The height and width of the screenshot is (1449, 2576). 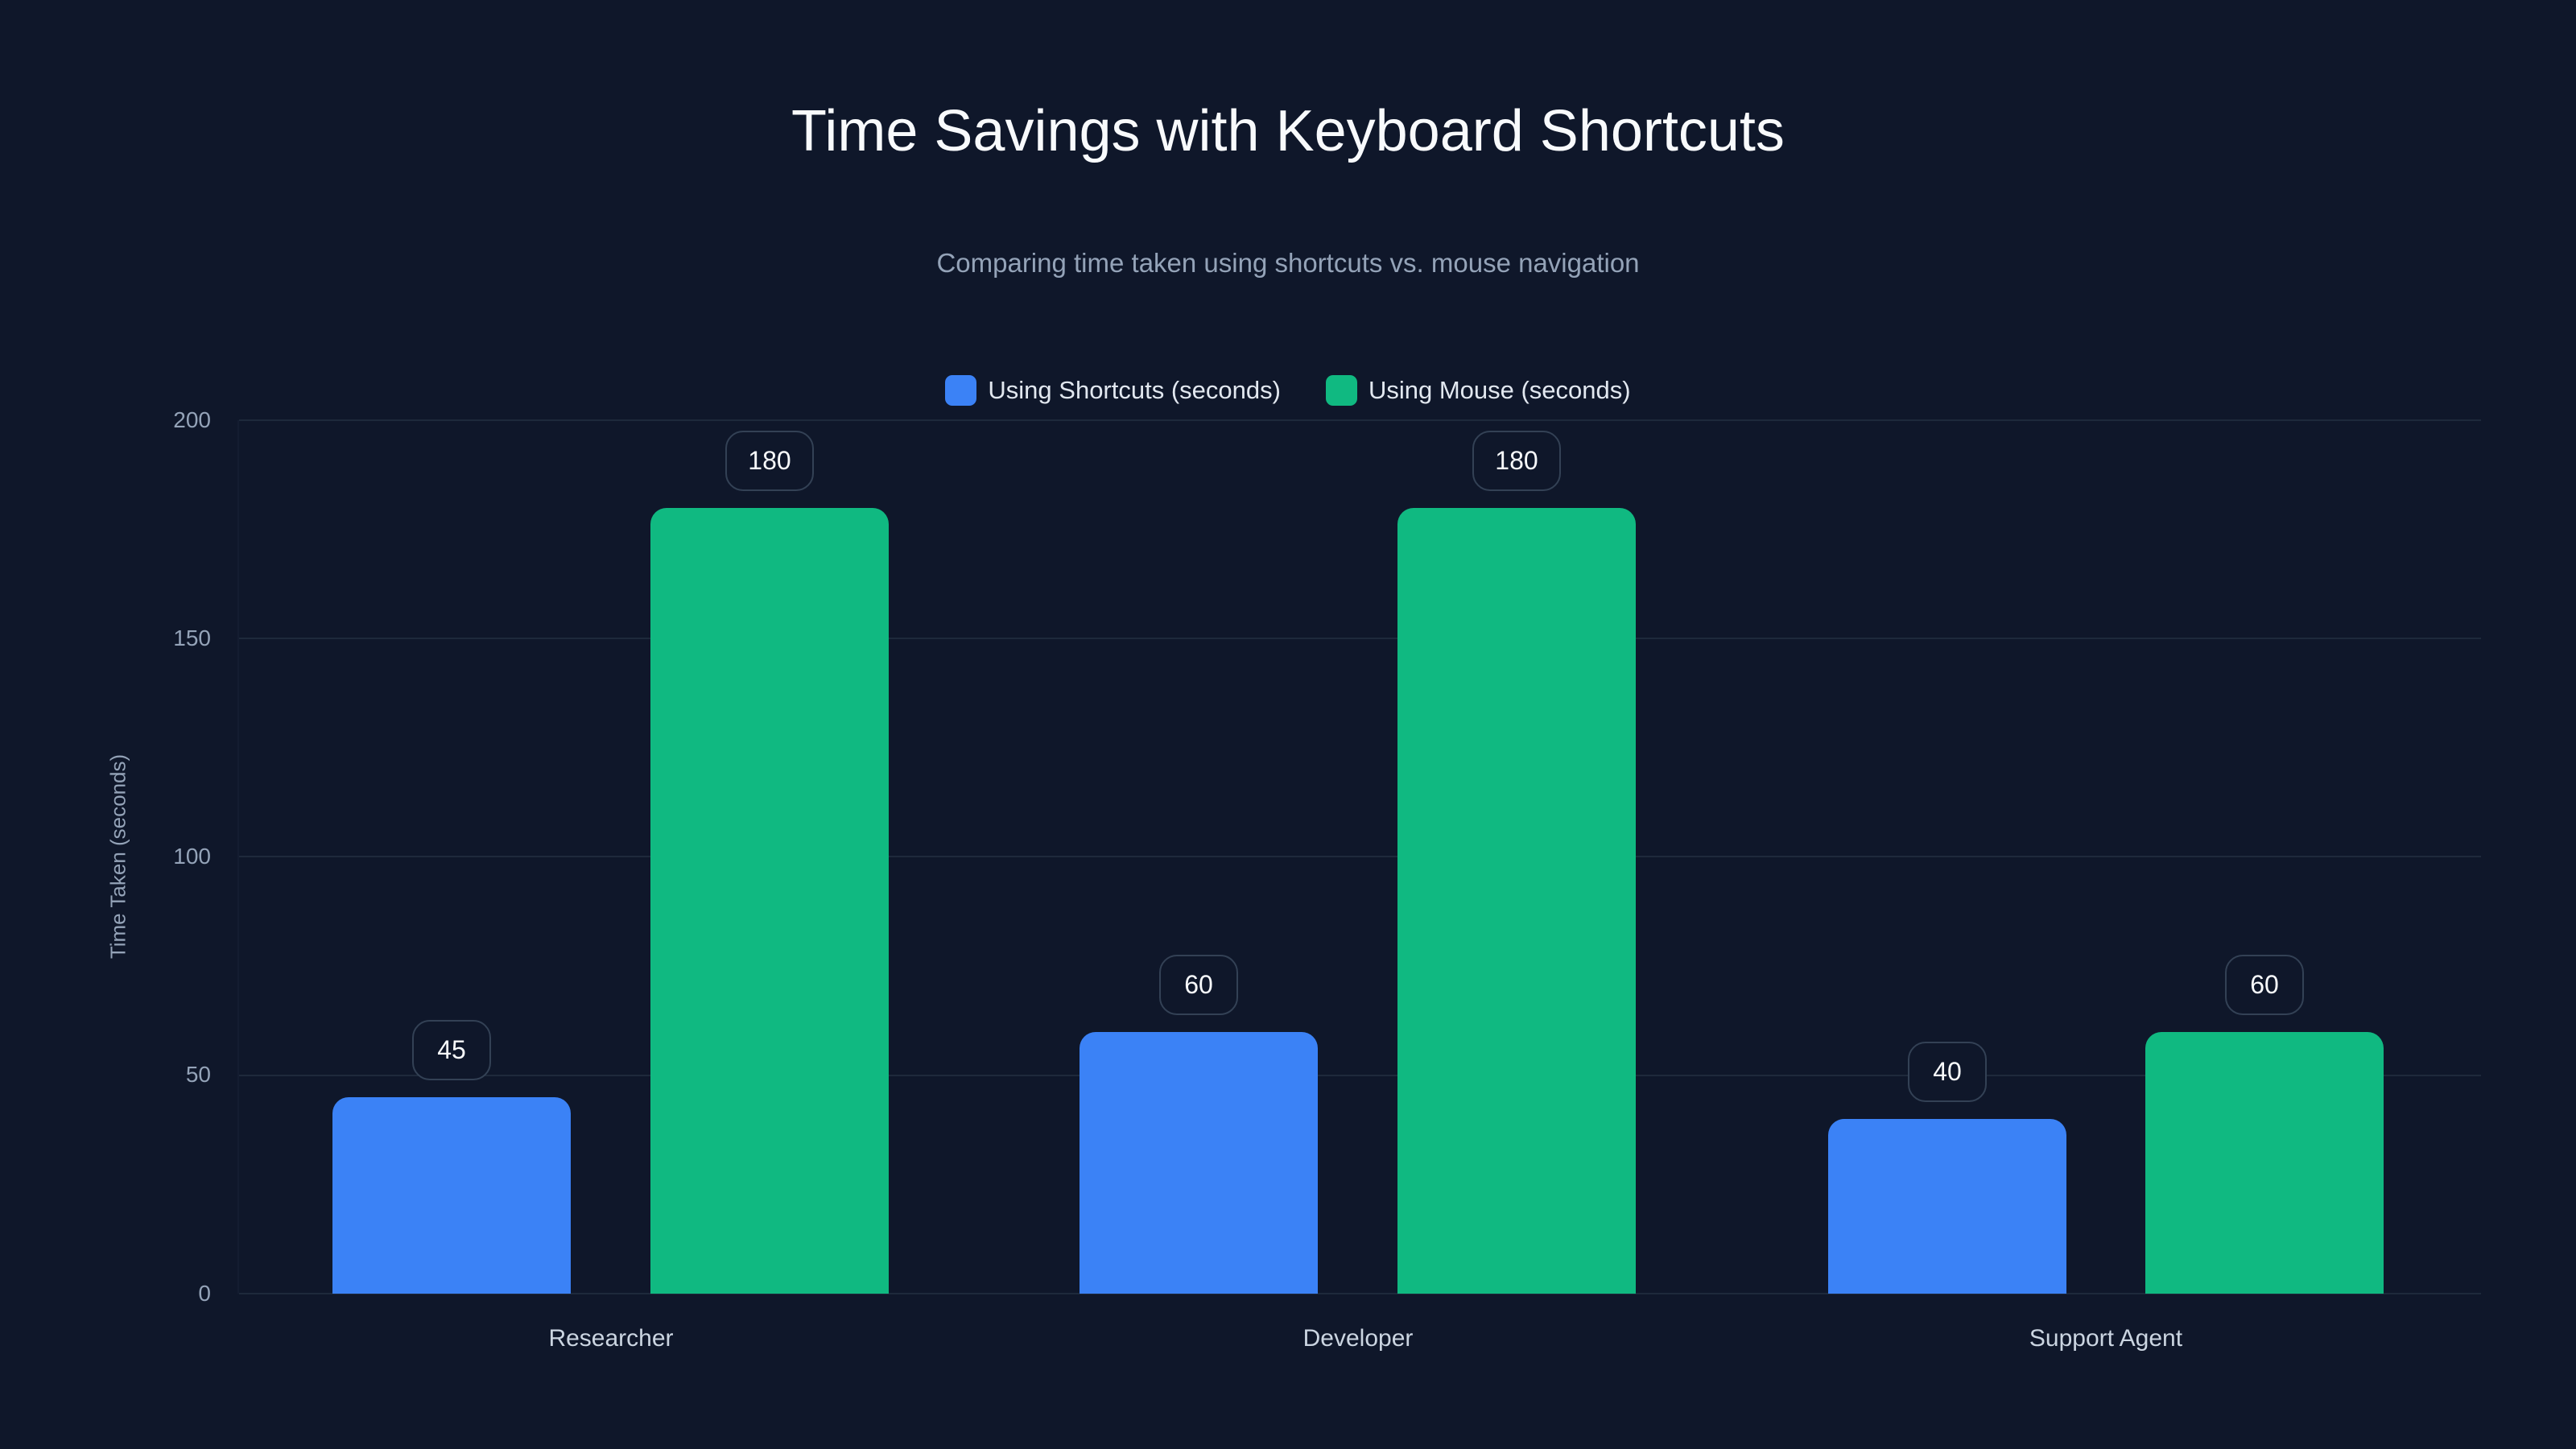 What do you see at coordinates (1134, 390) in the screenshot?
I see `legend-label-shortcuts: Using Shortcuts (seconds)` at bounding box center [1134, 390].